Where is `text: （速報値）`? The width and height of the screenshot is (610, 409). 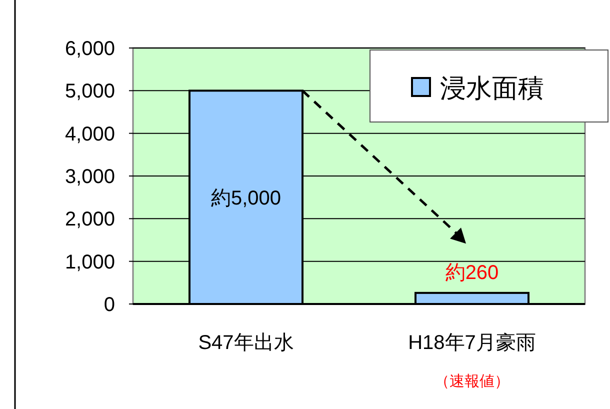 text: （速報値） is located at coordinates (472, 381).